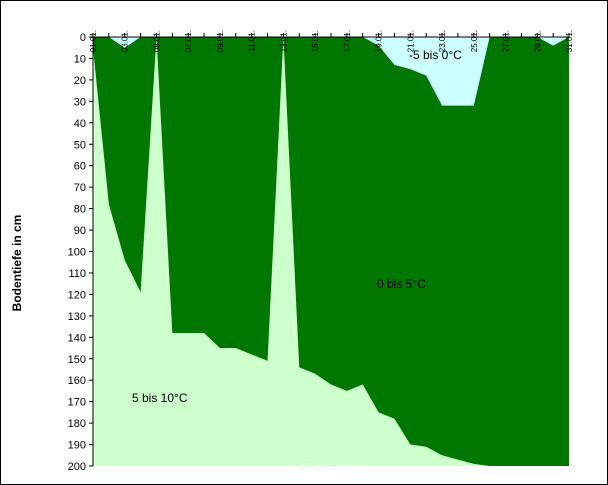  Describe the element at coordinates (506, 41) in the screenshot. I see `x-tick-label: 27.01.` at that location.